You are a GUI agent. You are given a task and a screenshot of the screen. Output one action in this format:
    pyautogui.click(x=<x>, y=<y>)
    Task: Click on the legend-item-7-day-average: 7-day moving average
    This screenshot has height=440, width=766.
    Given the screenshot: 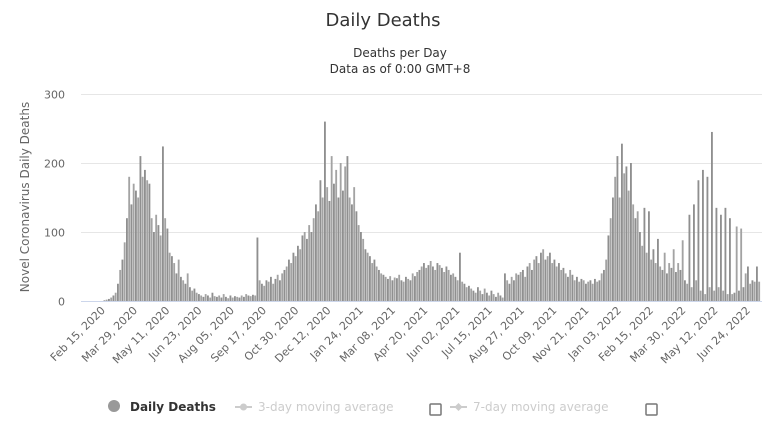 What is the action you would take?
    pyautogui.click(x=529, y=407)
    